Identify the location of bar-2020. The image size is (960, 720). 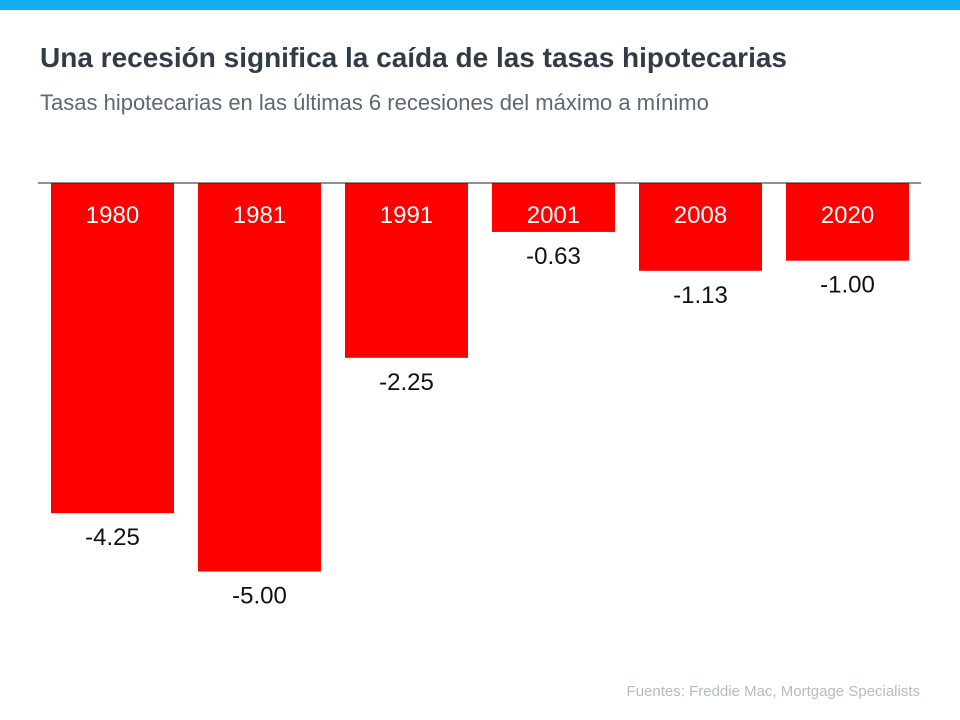
(847, 222).